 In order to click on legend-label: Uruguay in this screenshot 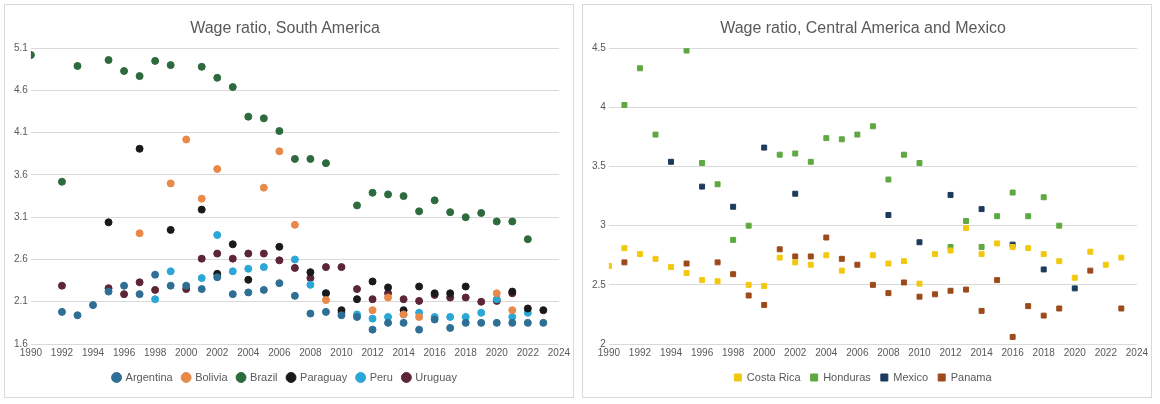, I will do `click(436, 376)`.